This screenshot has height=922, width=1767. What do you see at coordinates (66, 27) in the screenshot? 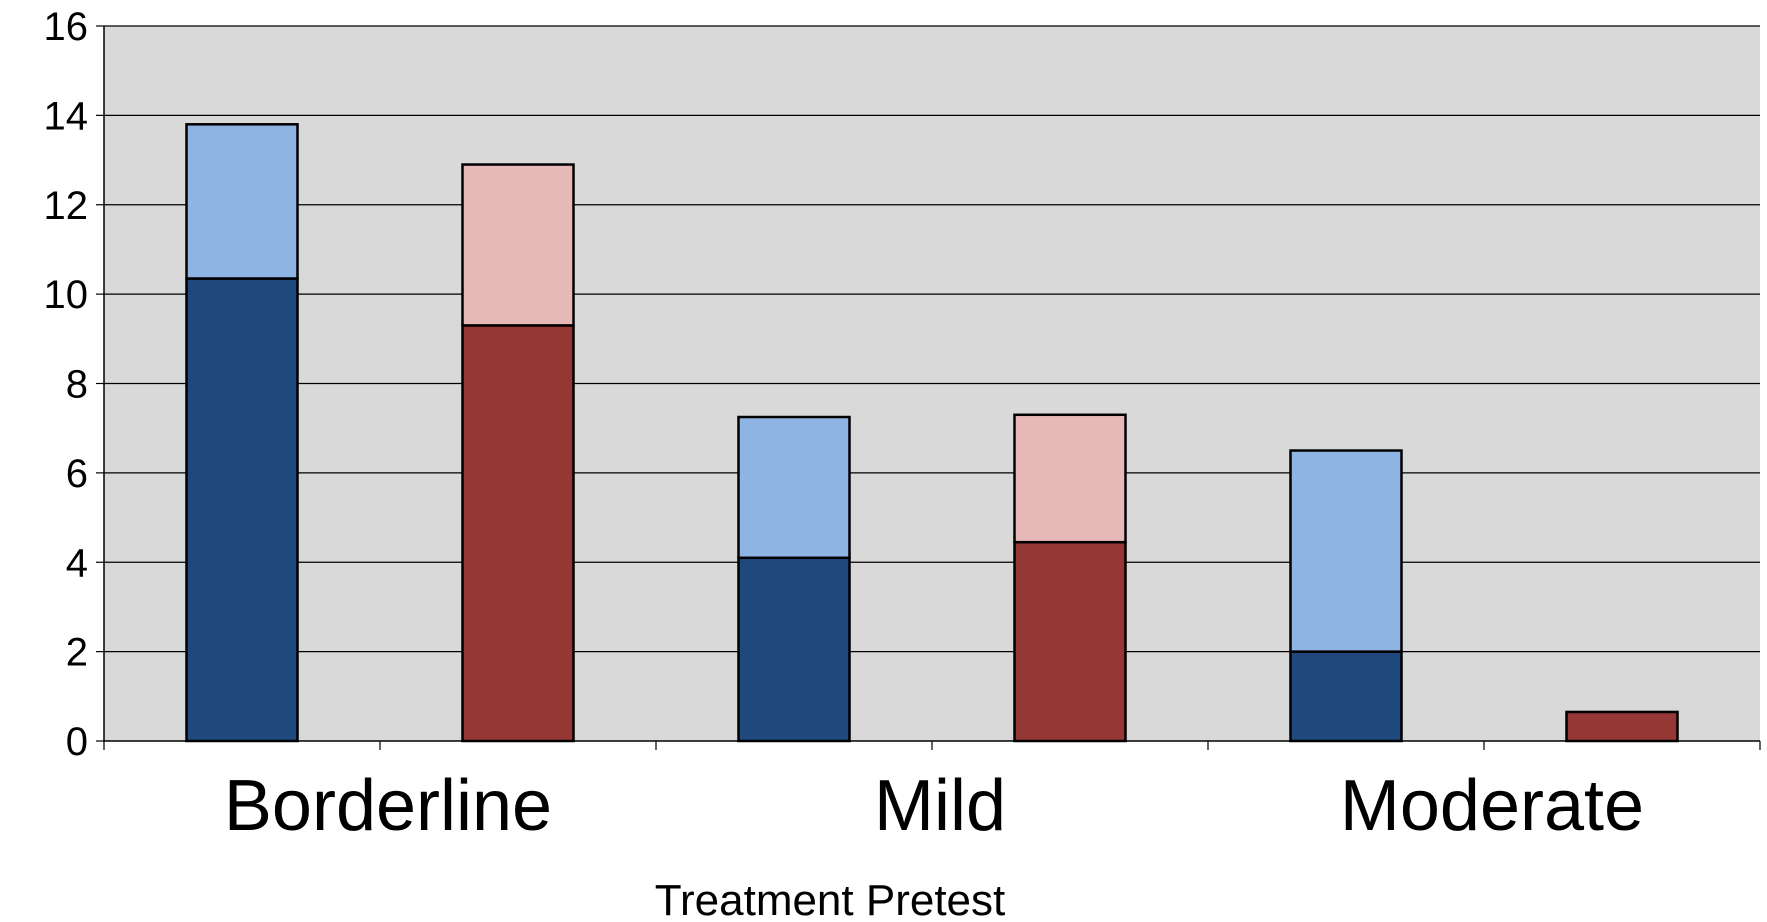
I see `y-tick-label: 16` at bounding box center [66, 27].